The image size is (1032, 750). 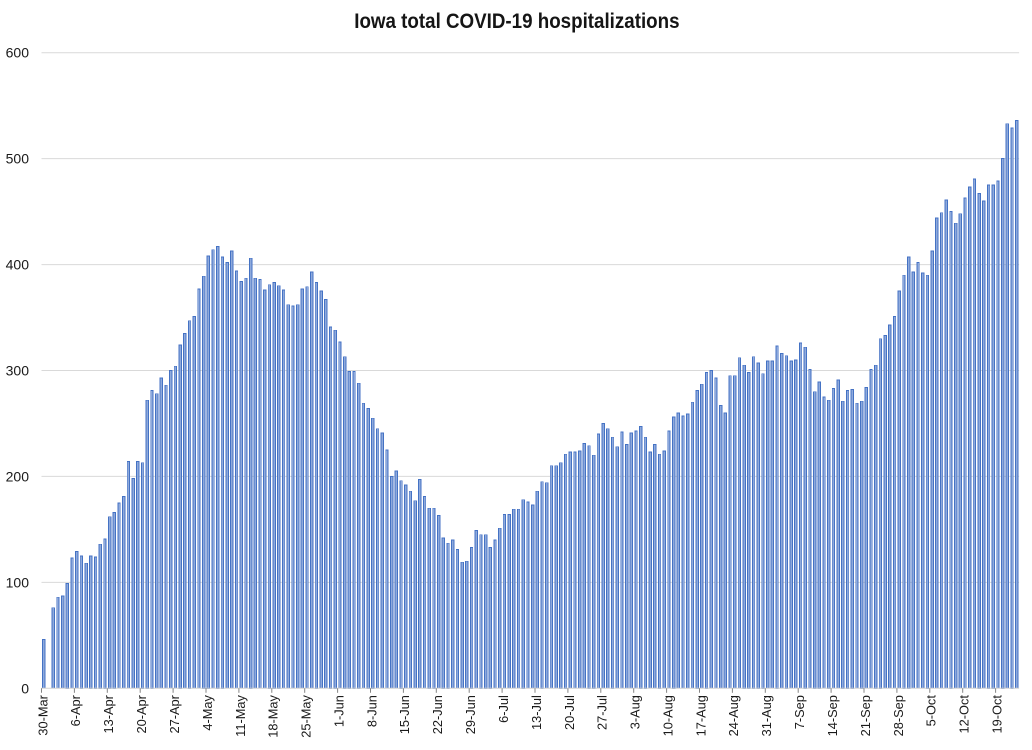 I want to click on svg-text: 21-Sep, so click(x=865, y=715).